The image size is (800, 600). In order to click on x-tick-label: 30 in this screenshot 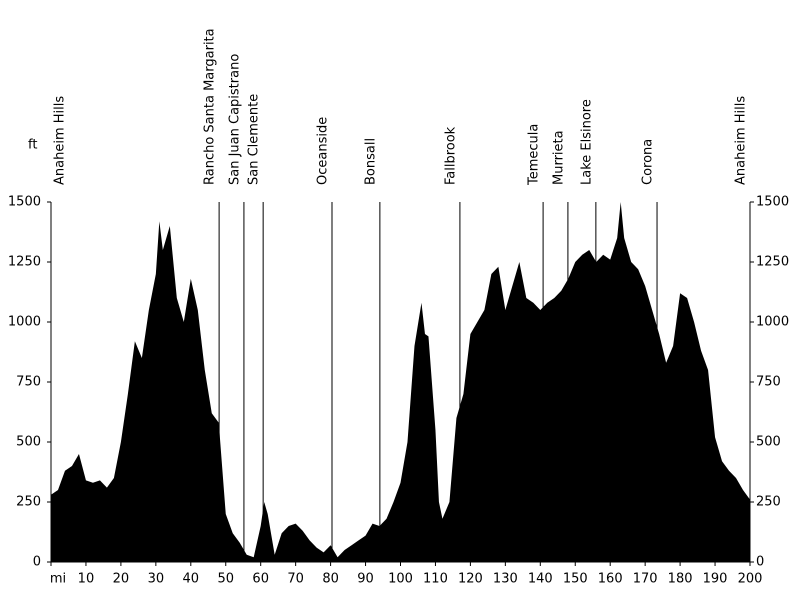, I will do `click(156, 579)`.